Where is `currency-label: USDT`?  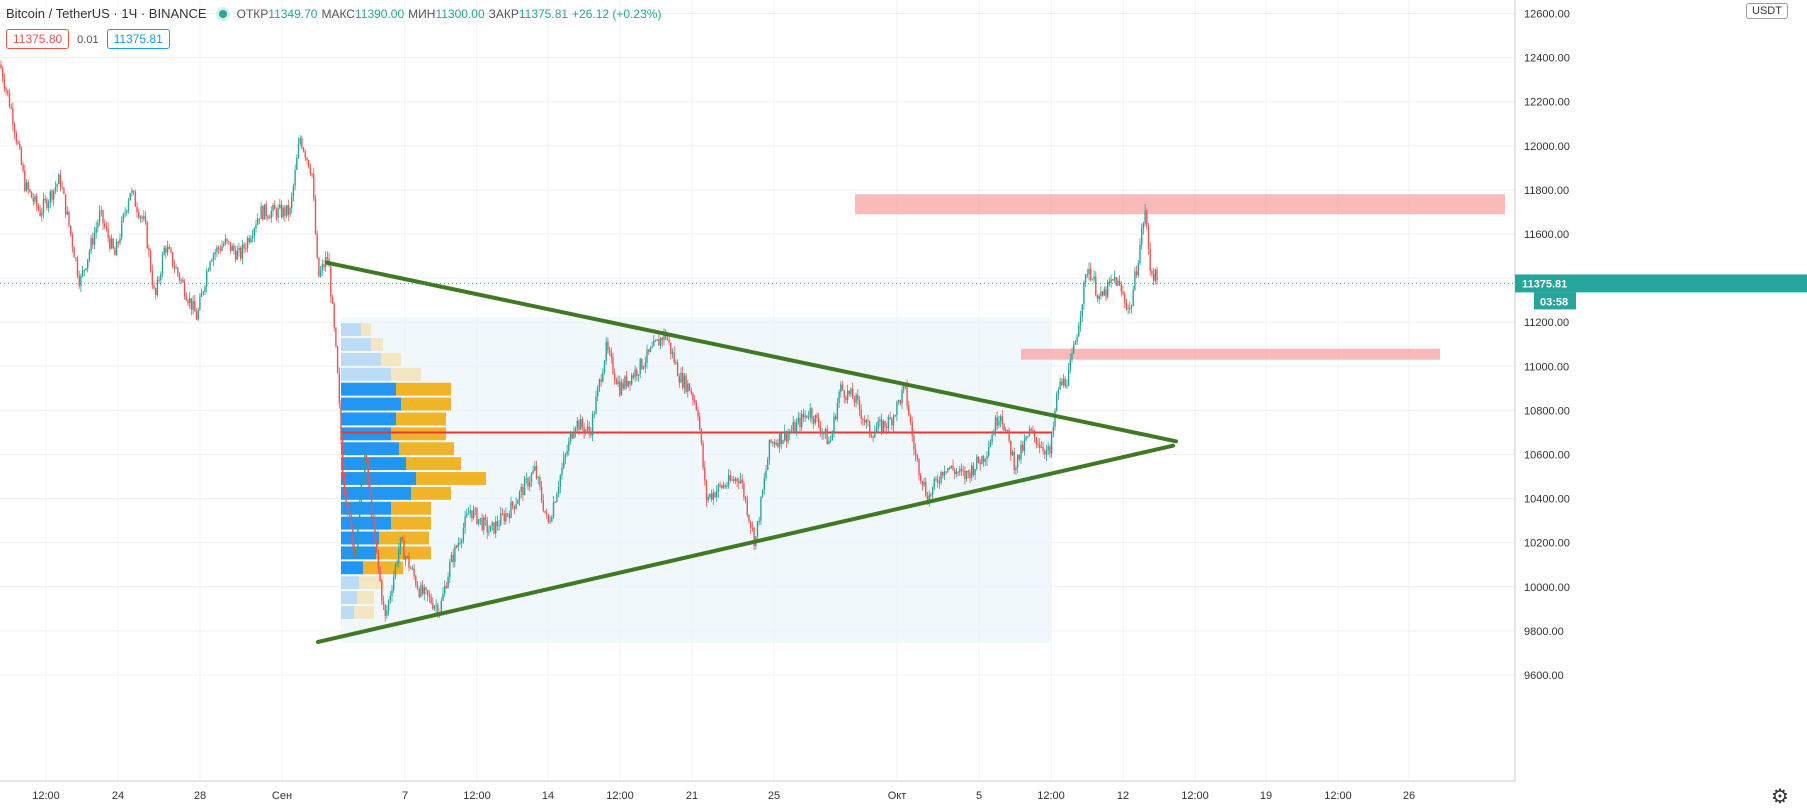
currency-label: USDT is located at coordinates (1767, 11).